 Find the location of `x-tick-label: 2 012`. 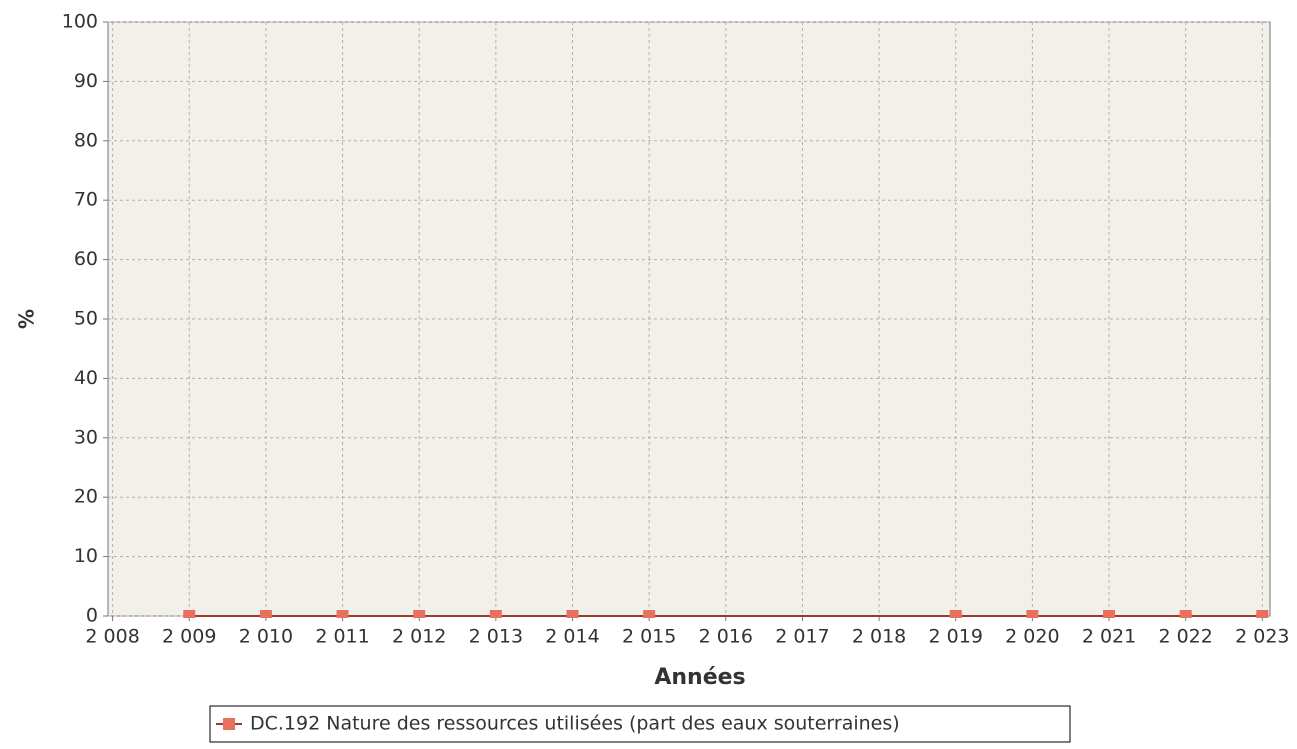

x-tick-label: 2 012 is located at coordinates (419, 637).